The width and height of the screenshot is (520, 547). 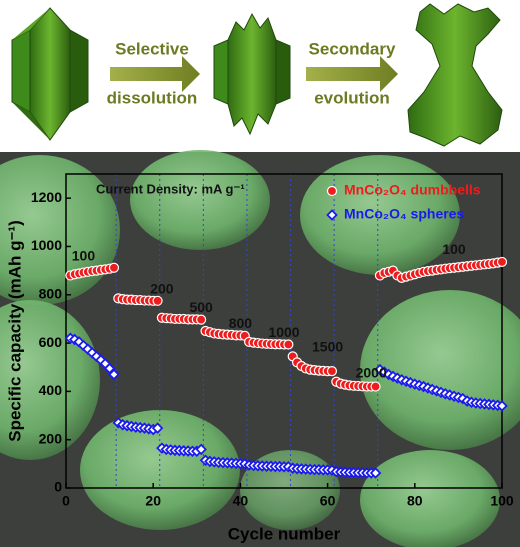 What do you see at coordinates (412, 190) in the screenshot?
I see `legend-label: MnCo₂O₄ dumbbells` at bounding box center [412, 190].